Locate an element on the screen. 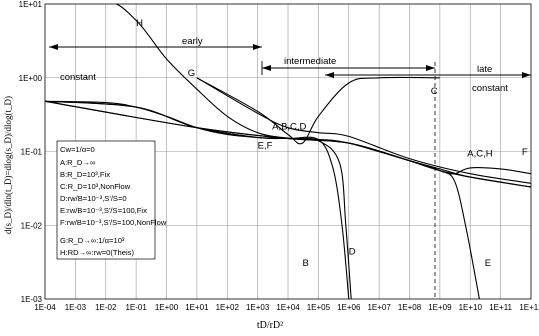 The width and height of the screenshot is (539, 336). y-tick-label: 1E+00 is located at coordinates (31, 78).